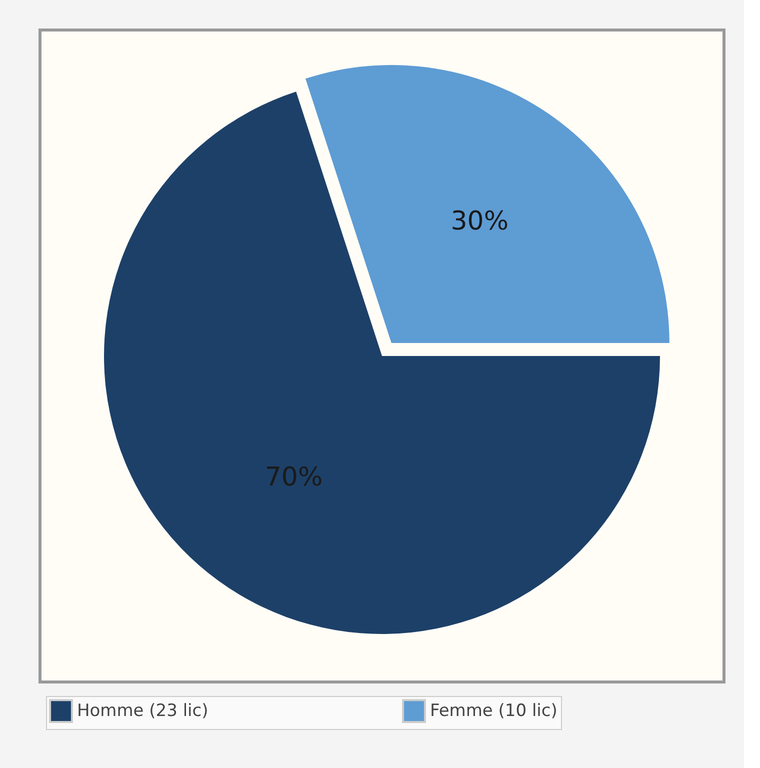 The width and height of the screenshot is (760, 768). I want to click on legend-label: Homme (23 lic), so click(142, 711).